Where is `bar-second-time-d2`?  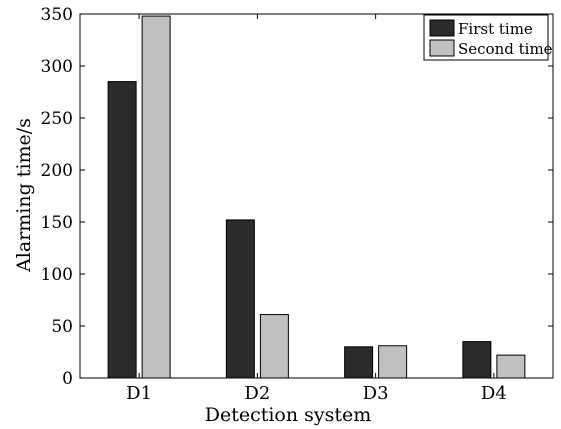
bar-second-time-d2 is located at coordinates (274, 346).